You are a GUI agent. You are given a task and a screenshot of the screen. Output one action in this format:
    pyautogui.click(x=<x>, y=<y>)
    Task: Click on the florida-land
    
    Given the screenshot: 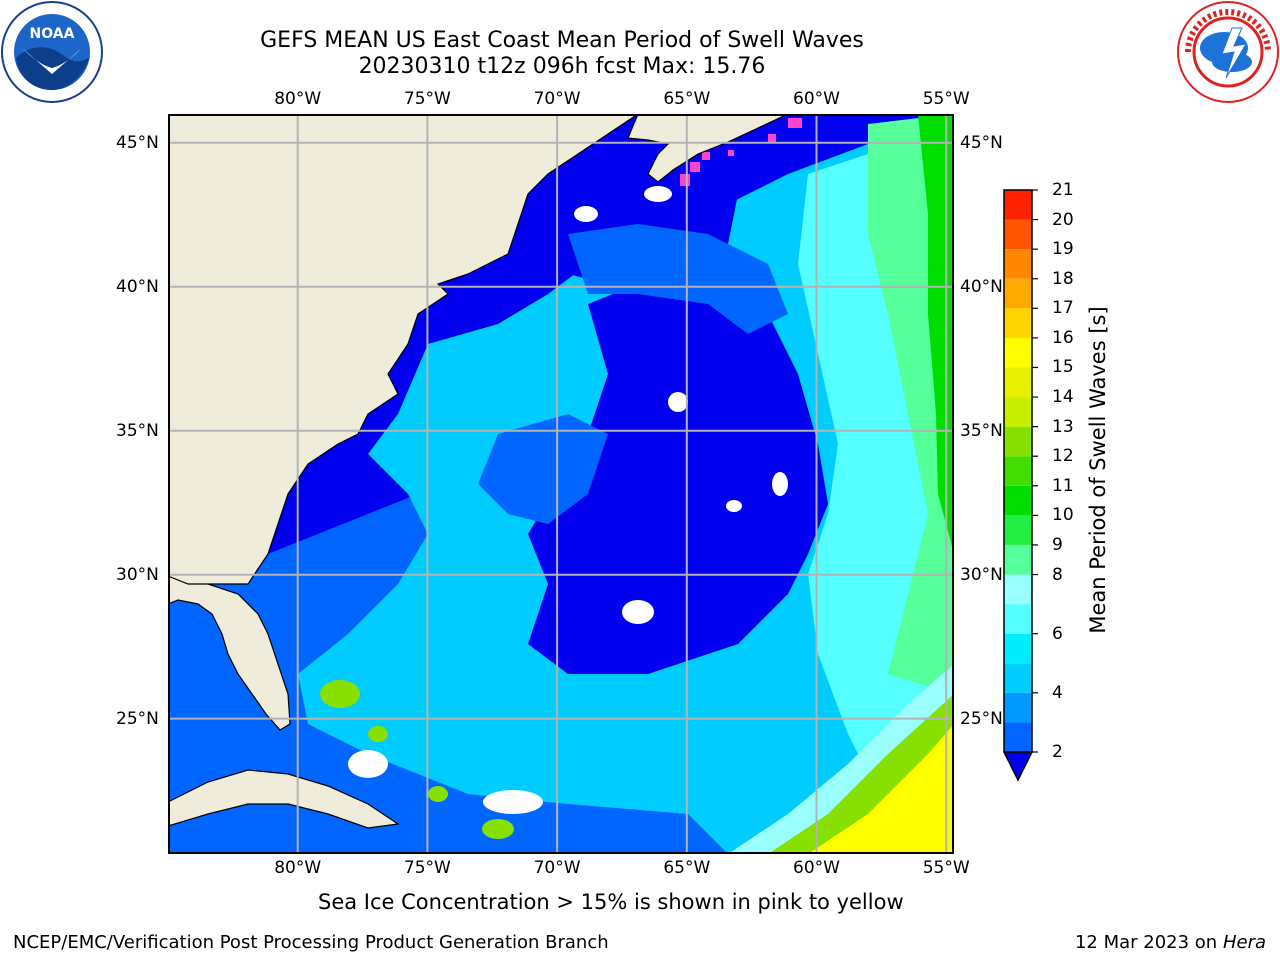 What is the action you would take?
    pyautogui.click(x=229, y=653)
    